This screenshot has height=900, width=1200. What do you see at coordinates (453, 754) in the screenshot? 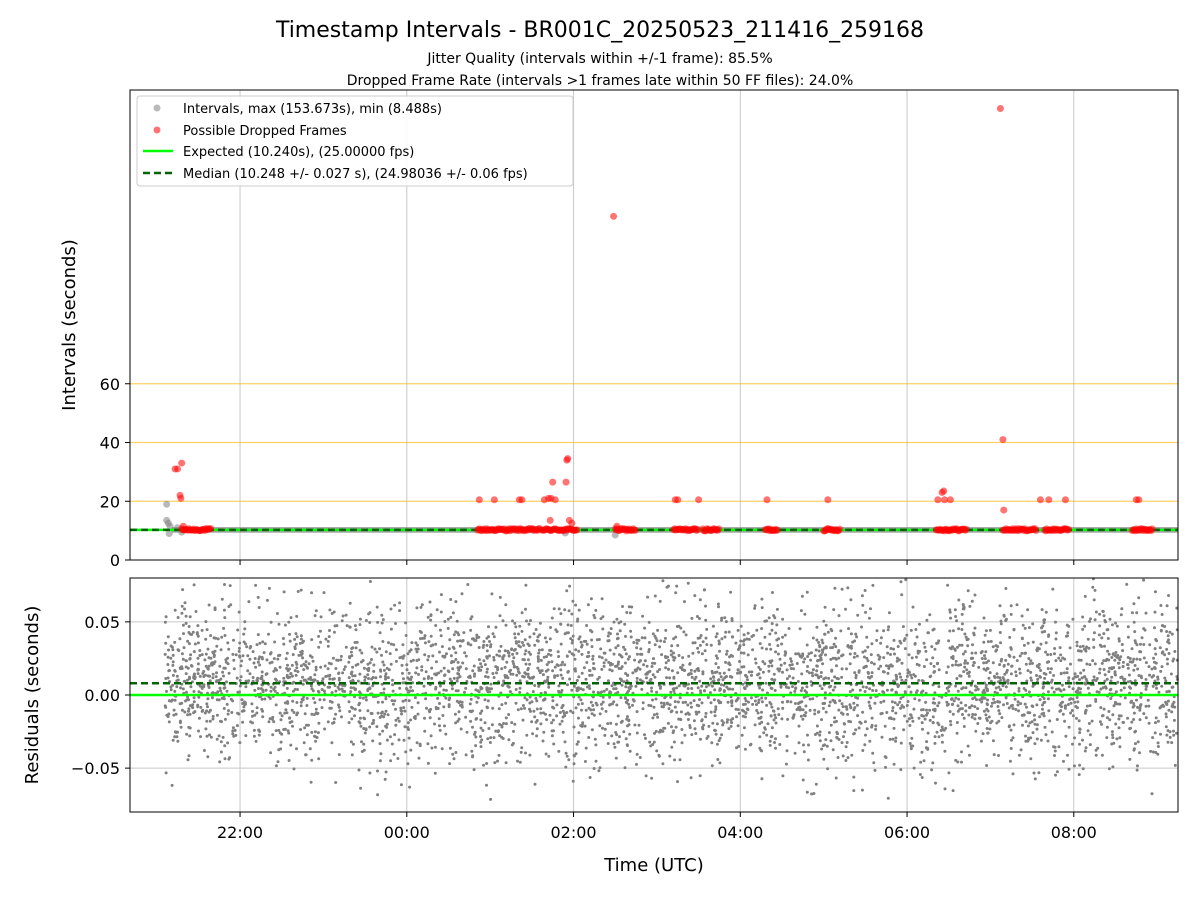
I see `residual-point-2038` at bounding box center [453, 754].